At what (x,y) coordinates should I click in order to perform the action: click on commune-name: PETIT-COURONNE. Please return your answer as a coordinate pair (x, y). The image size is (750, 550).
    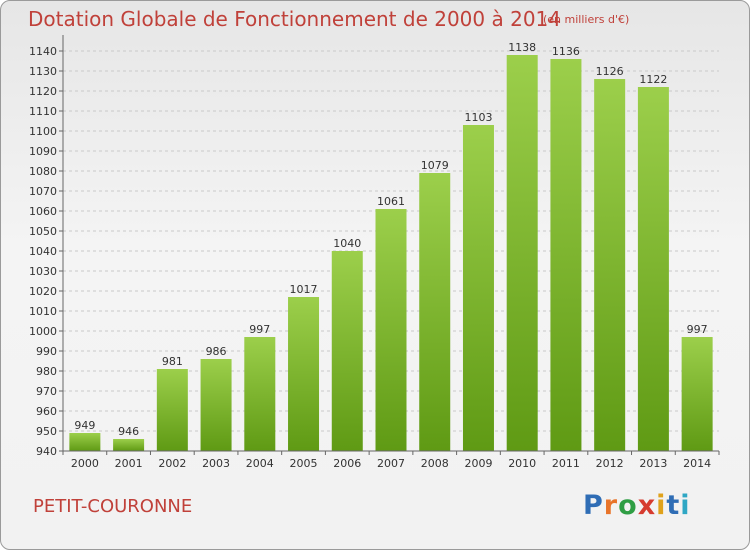
    Looking at the image, I should click on (113, 506).